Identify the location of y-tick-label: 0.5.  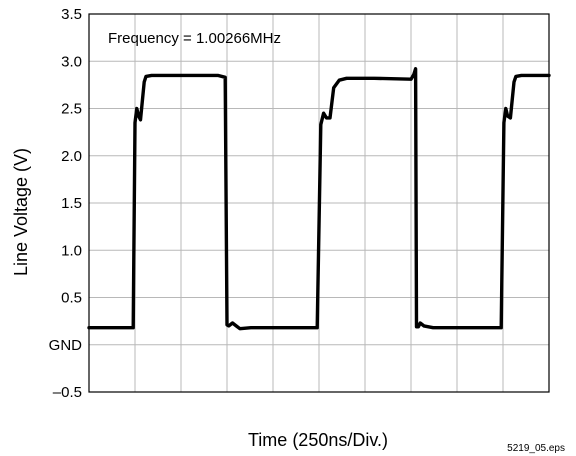
(71, 298).